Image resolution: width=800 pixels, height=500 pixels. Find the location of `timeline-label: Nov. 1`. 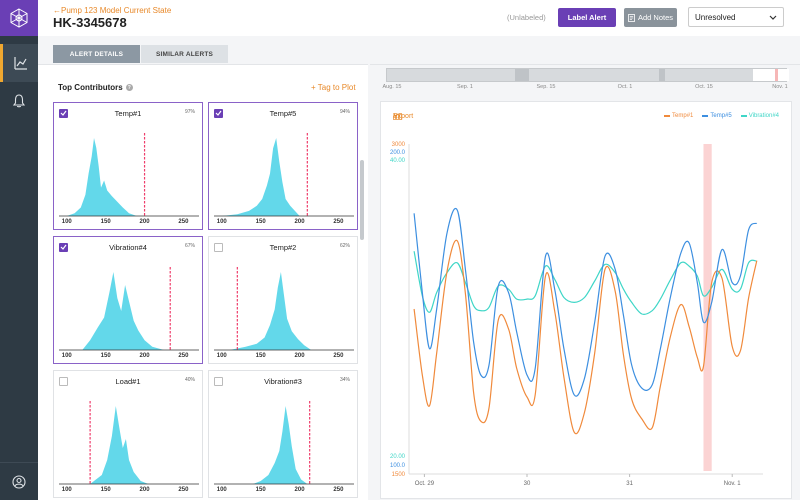

timeline-label: Nov. 1 is located at coordinates (780, 87).